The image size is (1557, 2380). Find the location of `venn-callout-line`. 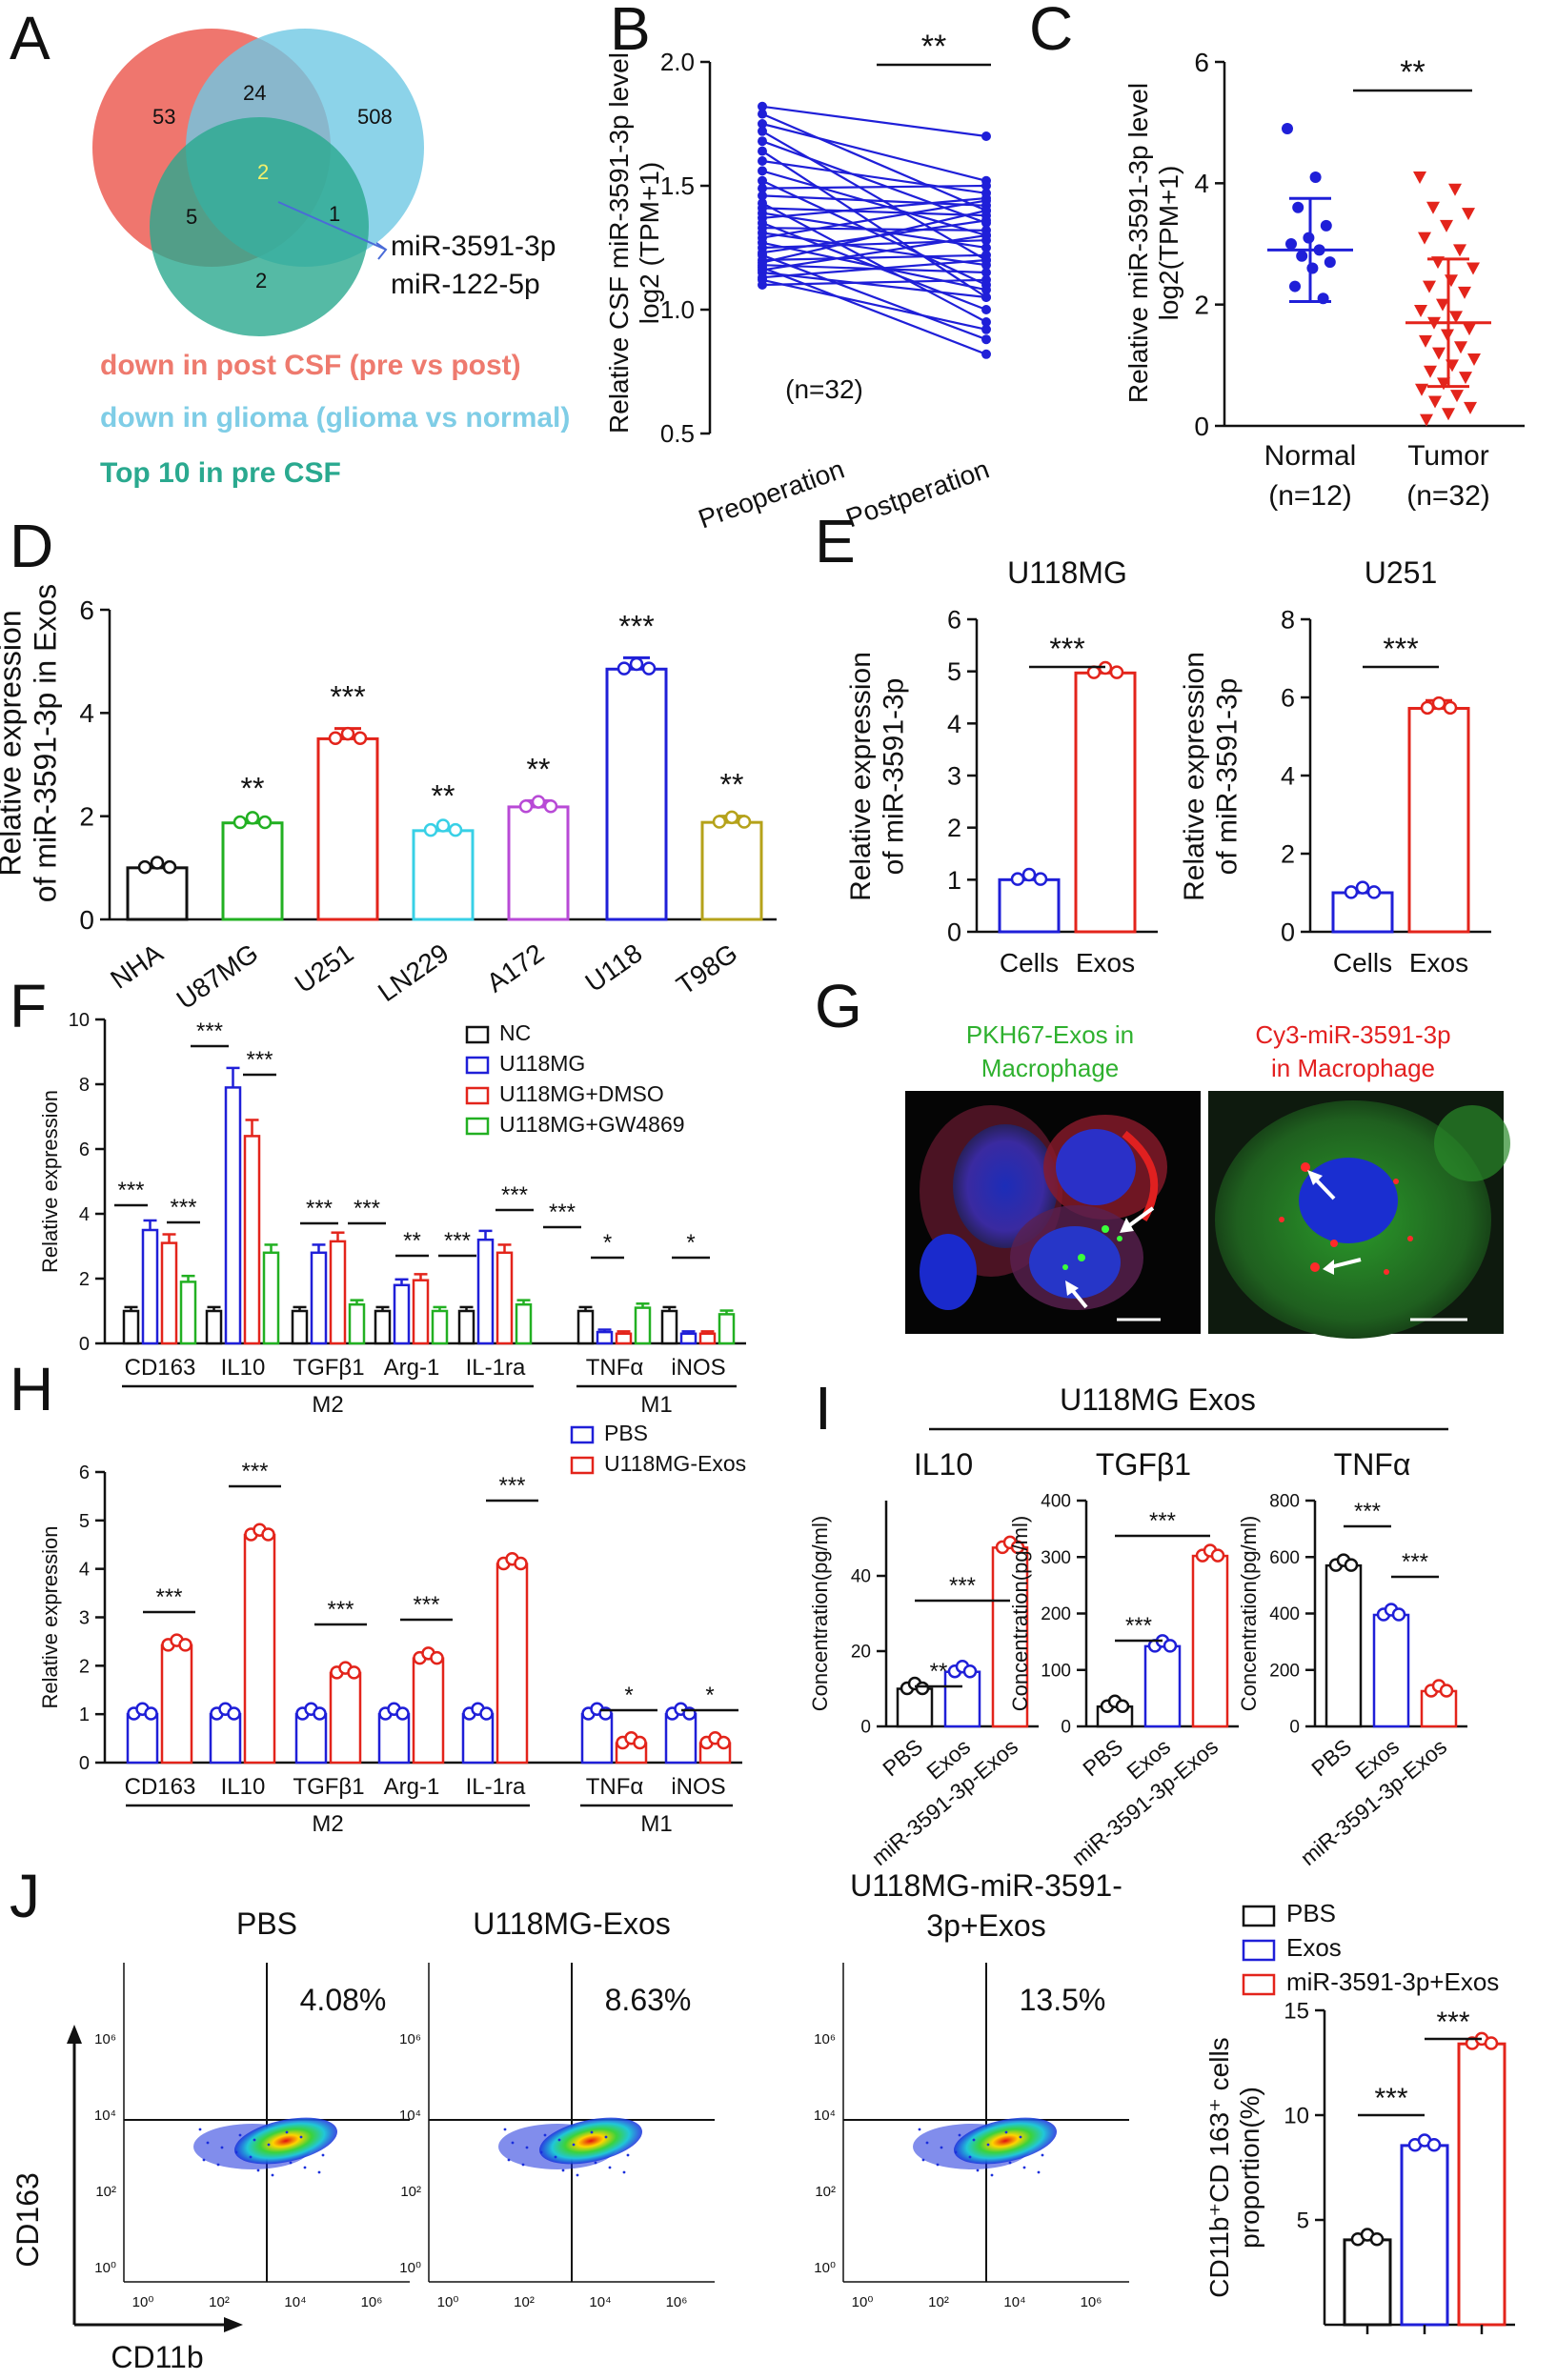

venn-callout-line is located at coordinates (332, 226).